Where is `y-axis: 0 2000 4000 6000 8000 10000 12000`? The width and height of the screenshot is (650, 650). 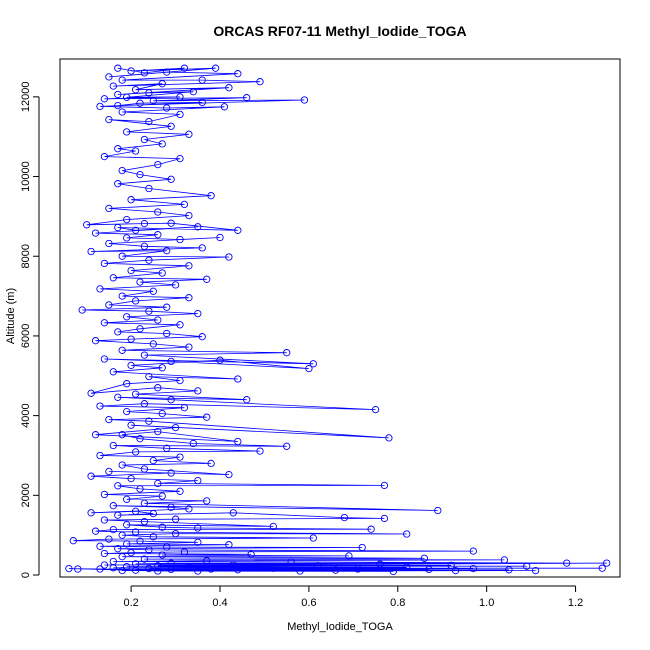 y-axis: 0 2000 4000 6000 8000 10000 12000 is located at coordinates (30, 330).